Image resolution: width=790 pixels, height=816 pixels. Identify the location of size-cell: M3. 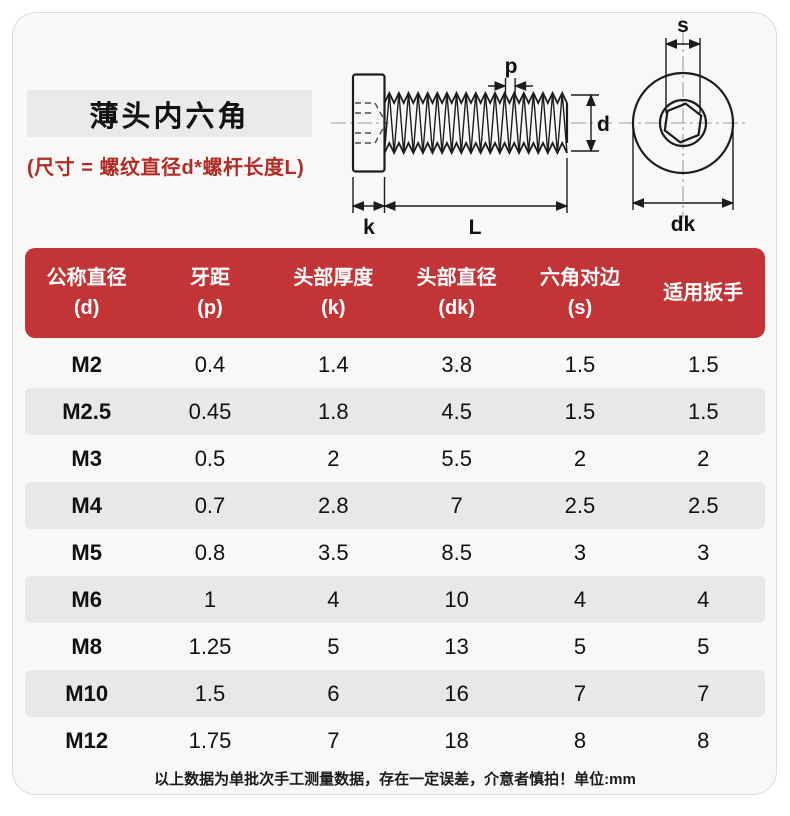
(86, 458).